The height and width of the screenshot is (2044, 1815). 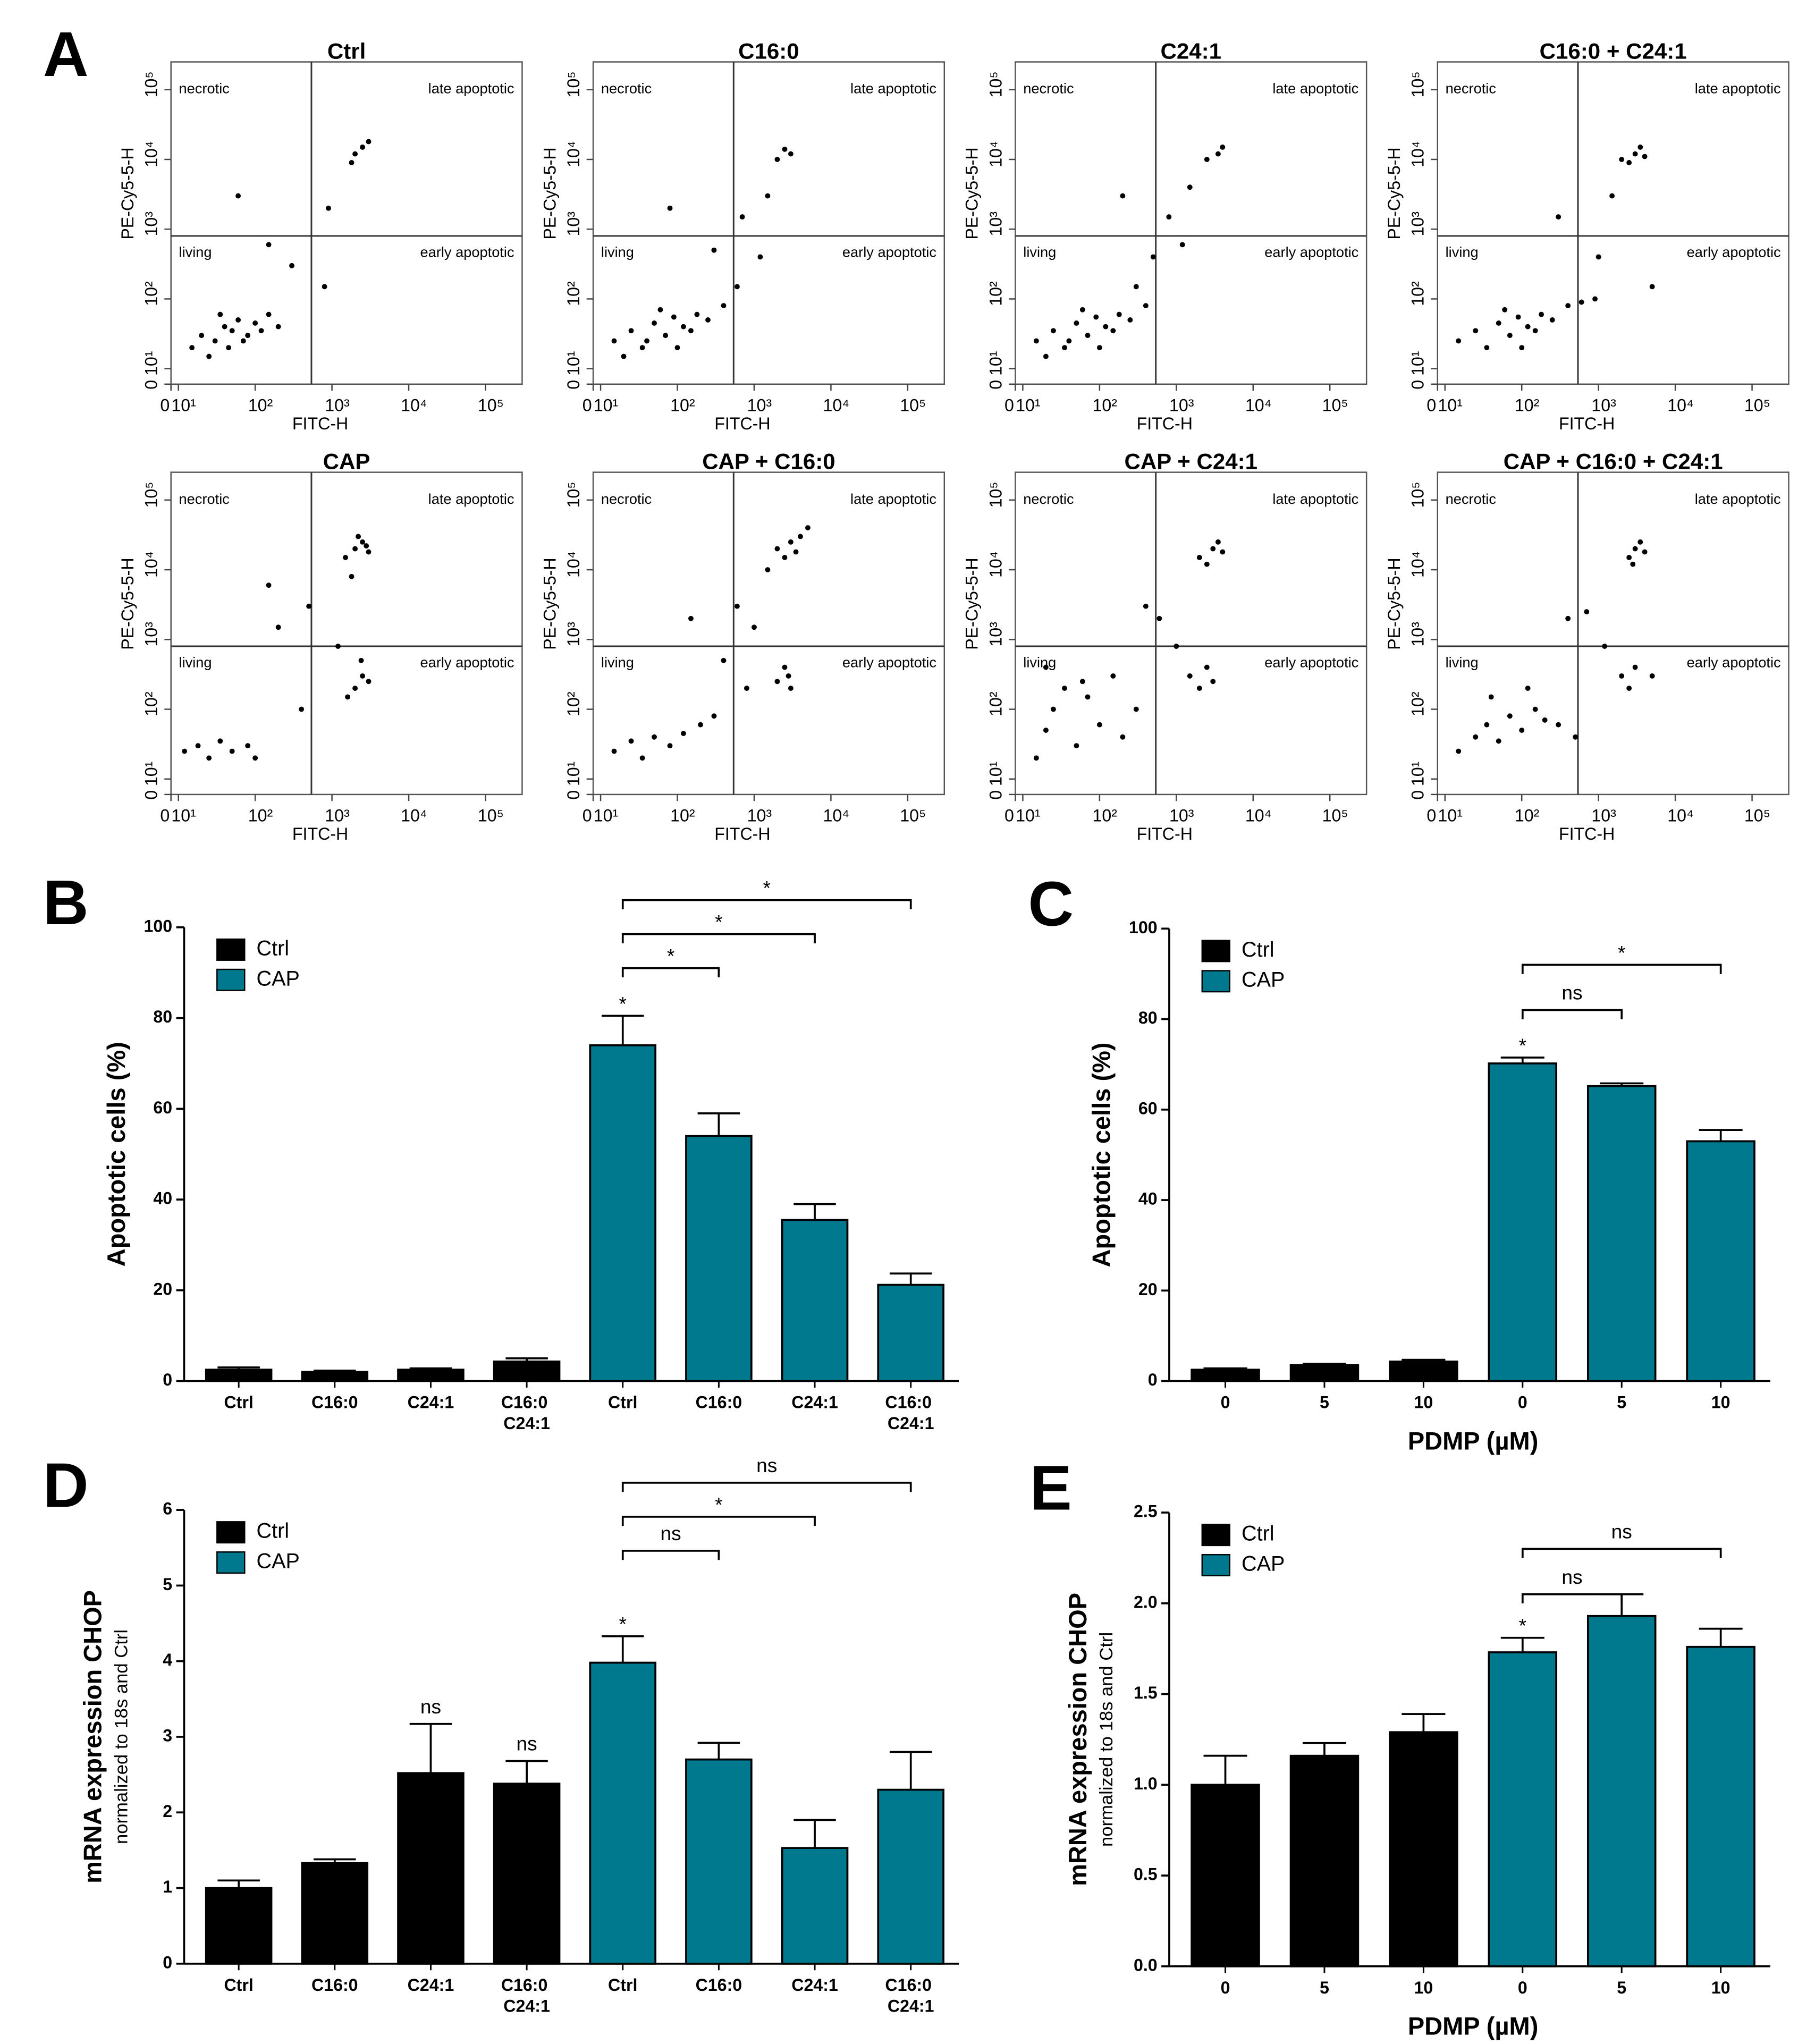 I want to click on x-tick-label: C16:0 C24:1, so click(x=527, y=1412).